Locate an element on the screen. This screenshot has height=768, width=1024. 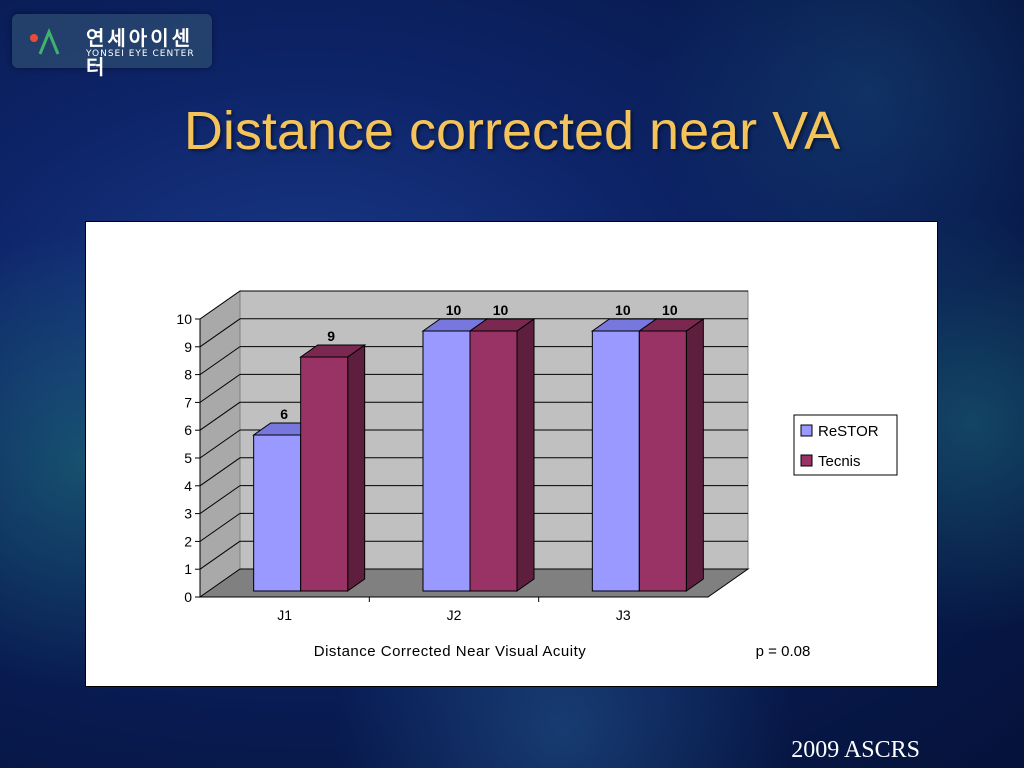
logo-english-text: YONSEI EYE CENTER is located at coordinates (140, 54).